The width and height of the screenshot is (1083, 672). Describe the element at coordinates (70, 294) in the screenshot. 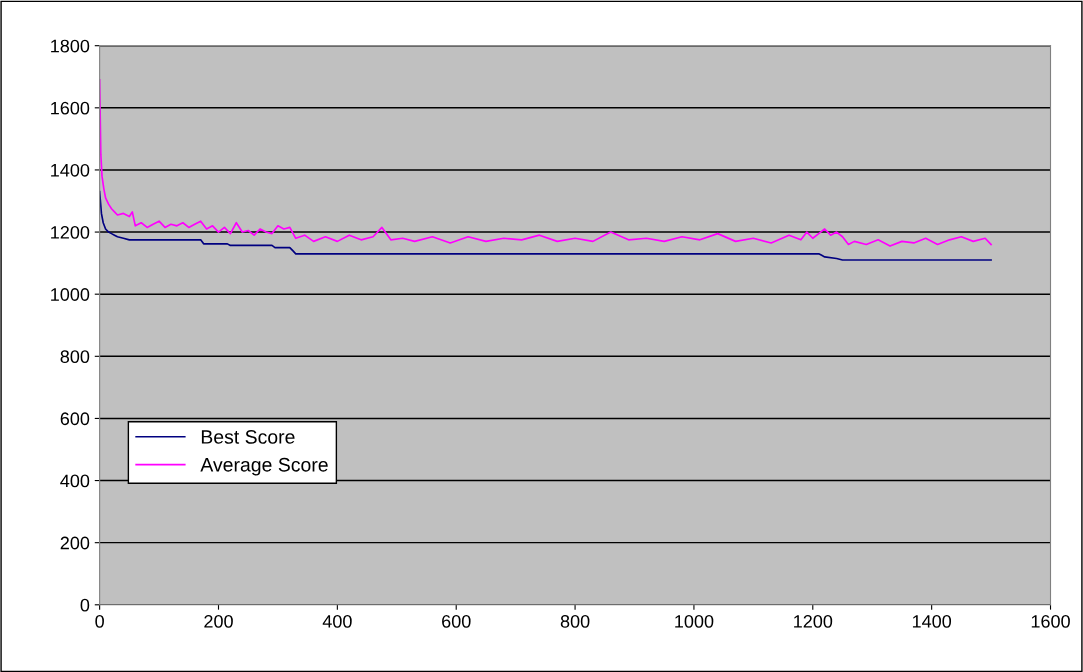

I see `y-tick-label: 1000` at that location.